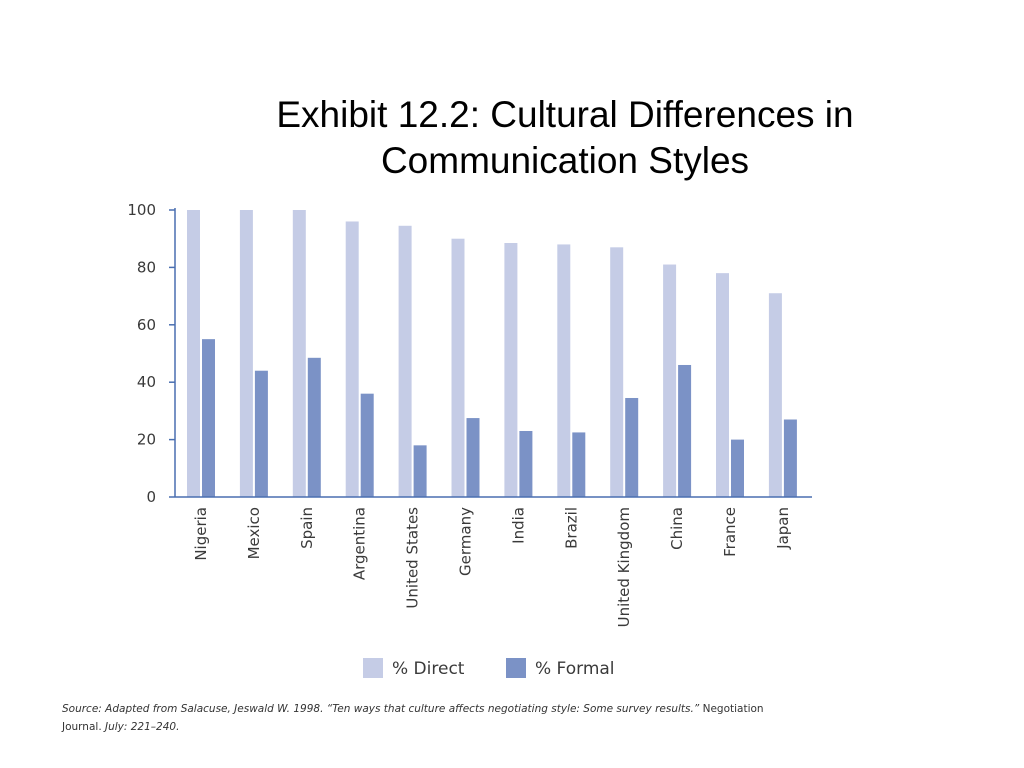  Describe the element at coordinates (518, 525) in the screenshot. I see `x-tick-label: India` at that location.